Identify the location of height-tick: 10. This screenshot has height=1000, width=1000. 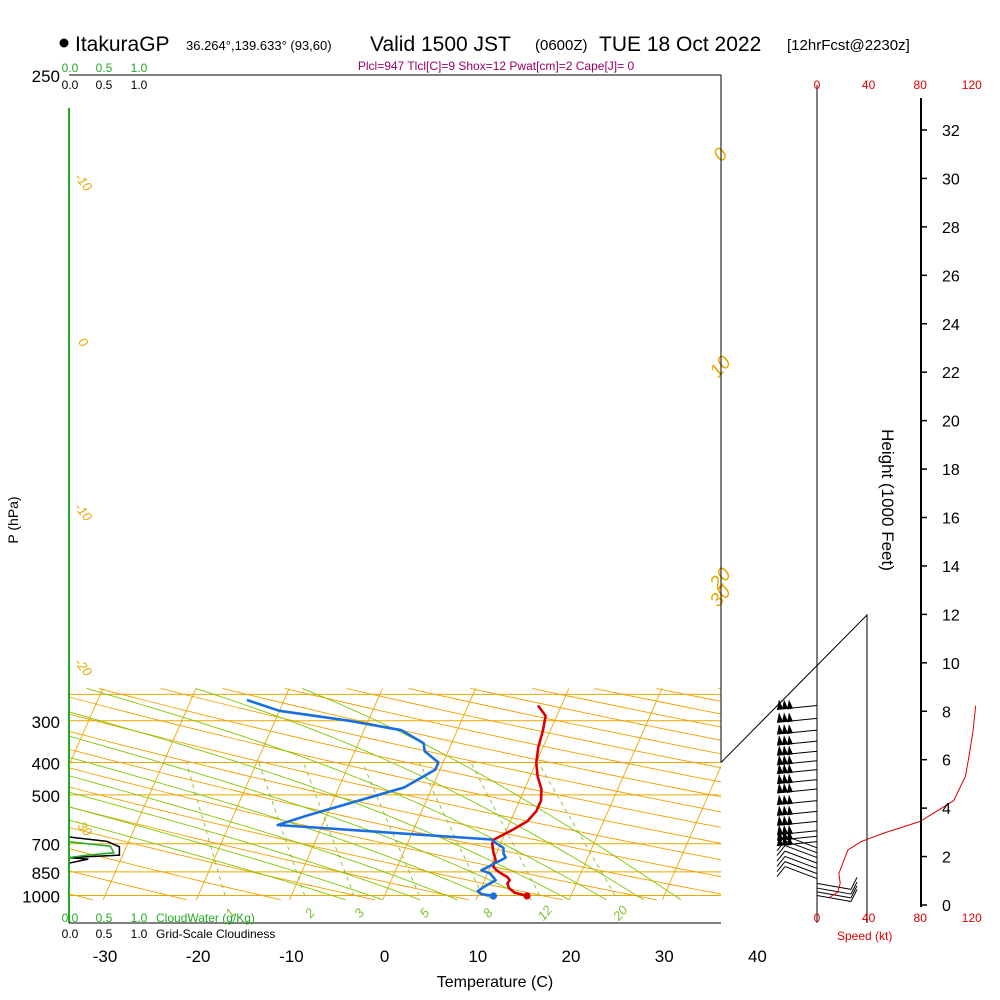
(951, 664).